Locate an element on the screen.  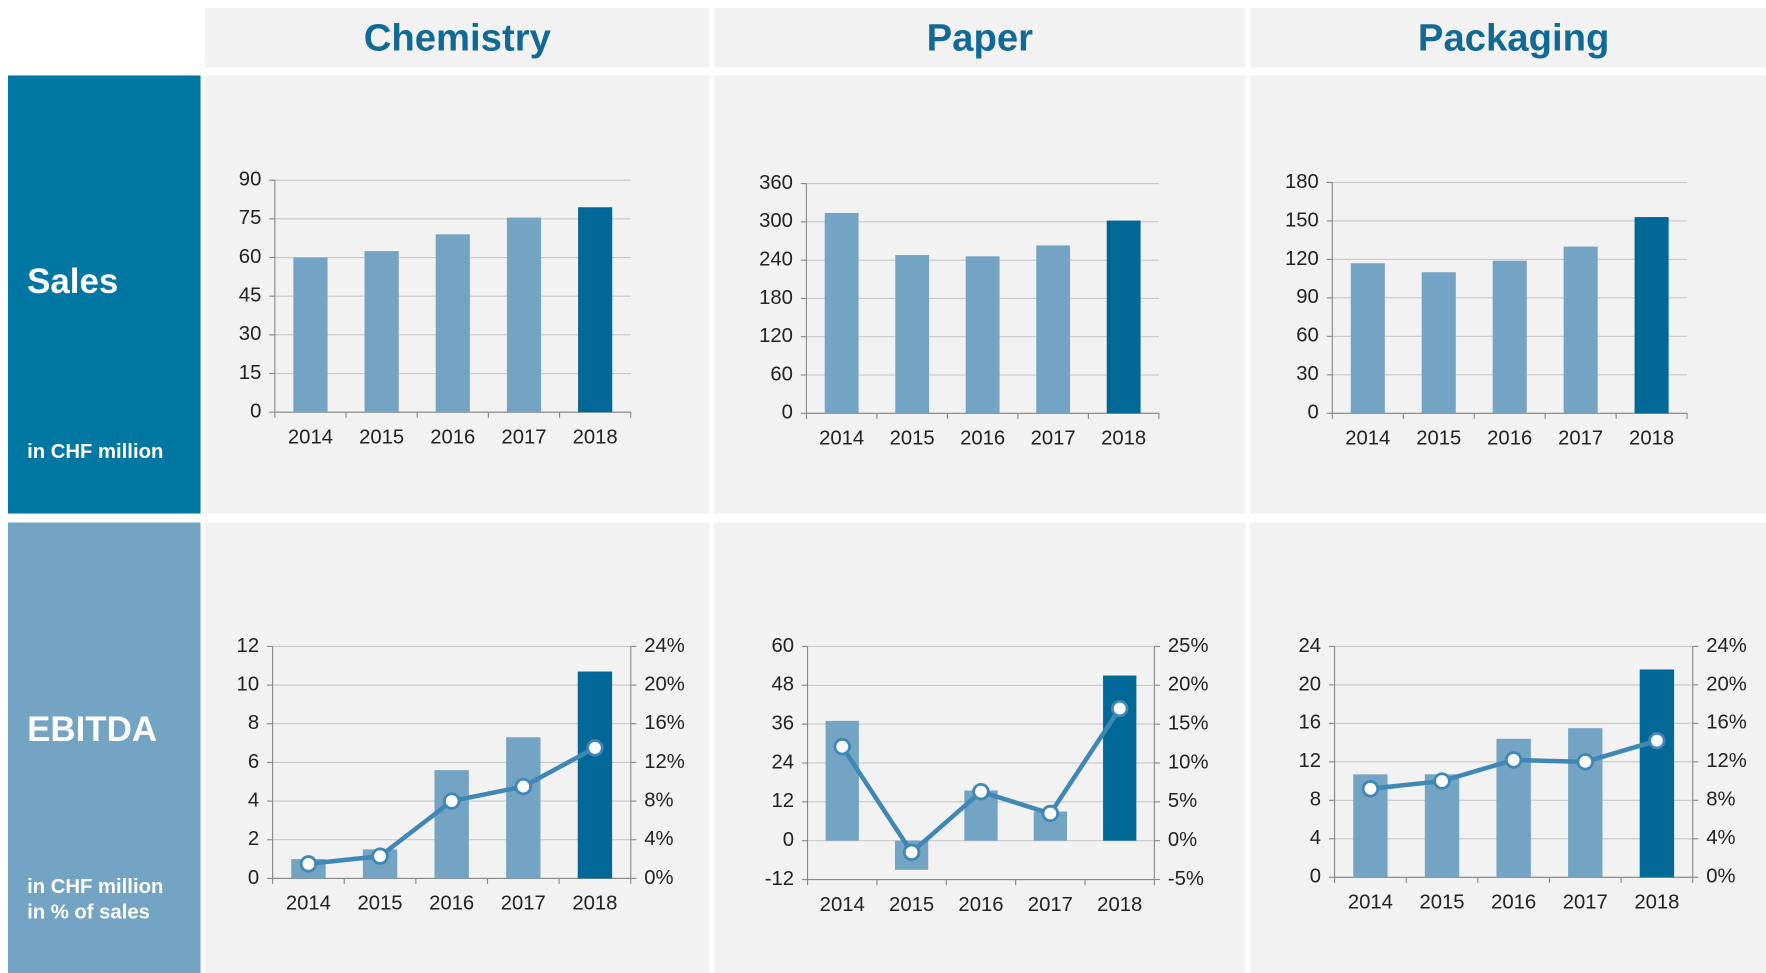
row-title: Sales is located at coordinates (72, 281).